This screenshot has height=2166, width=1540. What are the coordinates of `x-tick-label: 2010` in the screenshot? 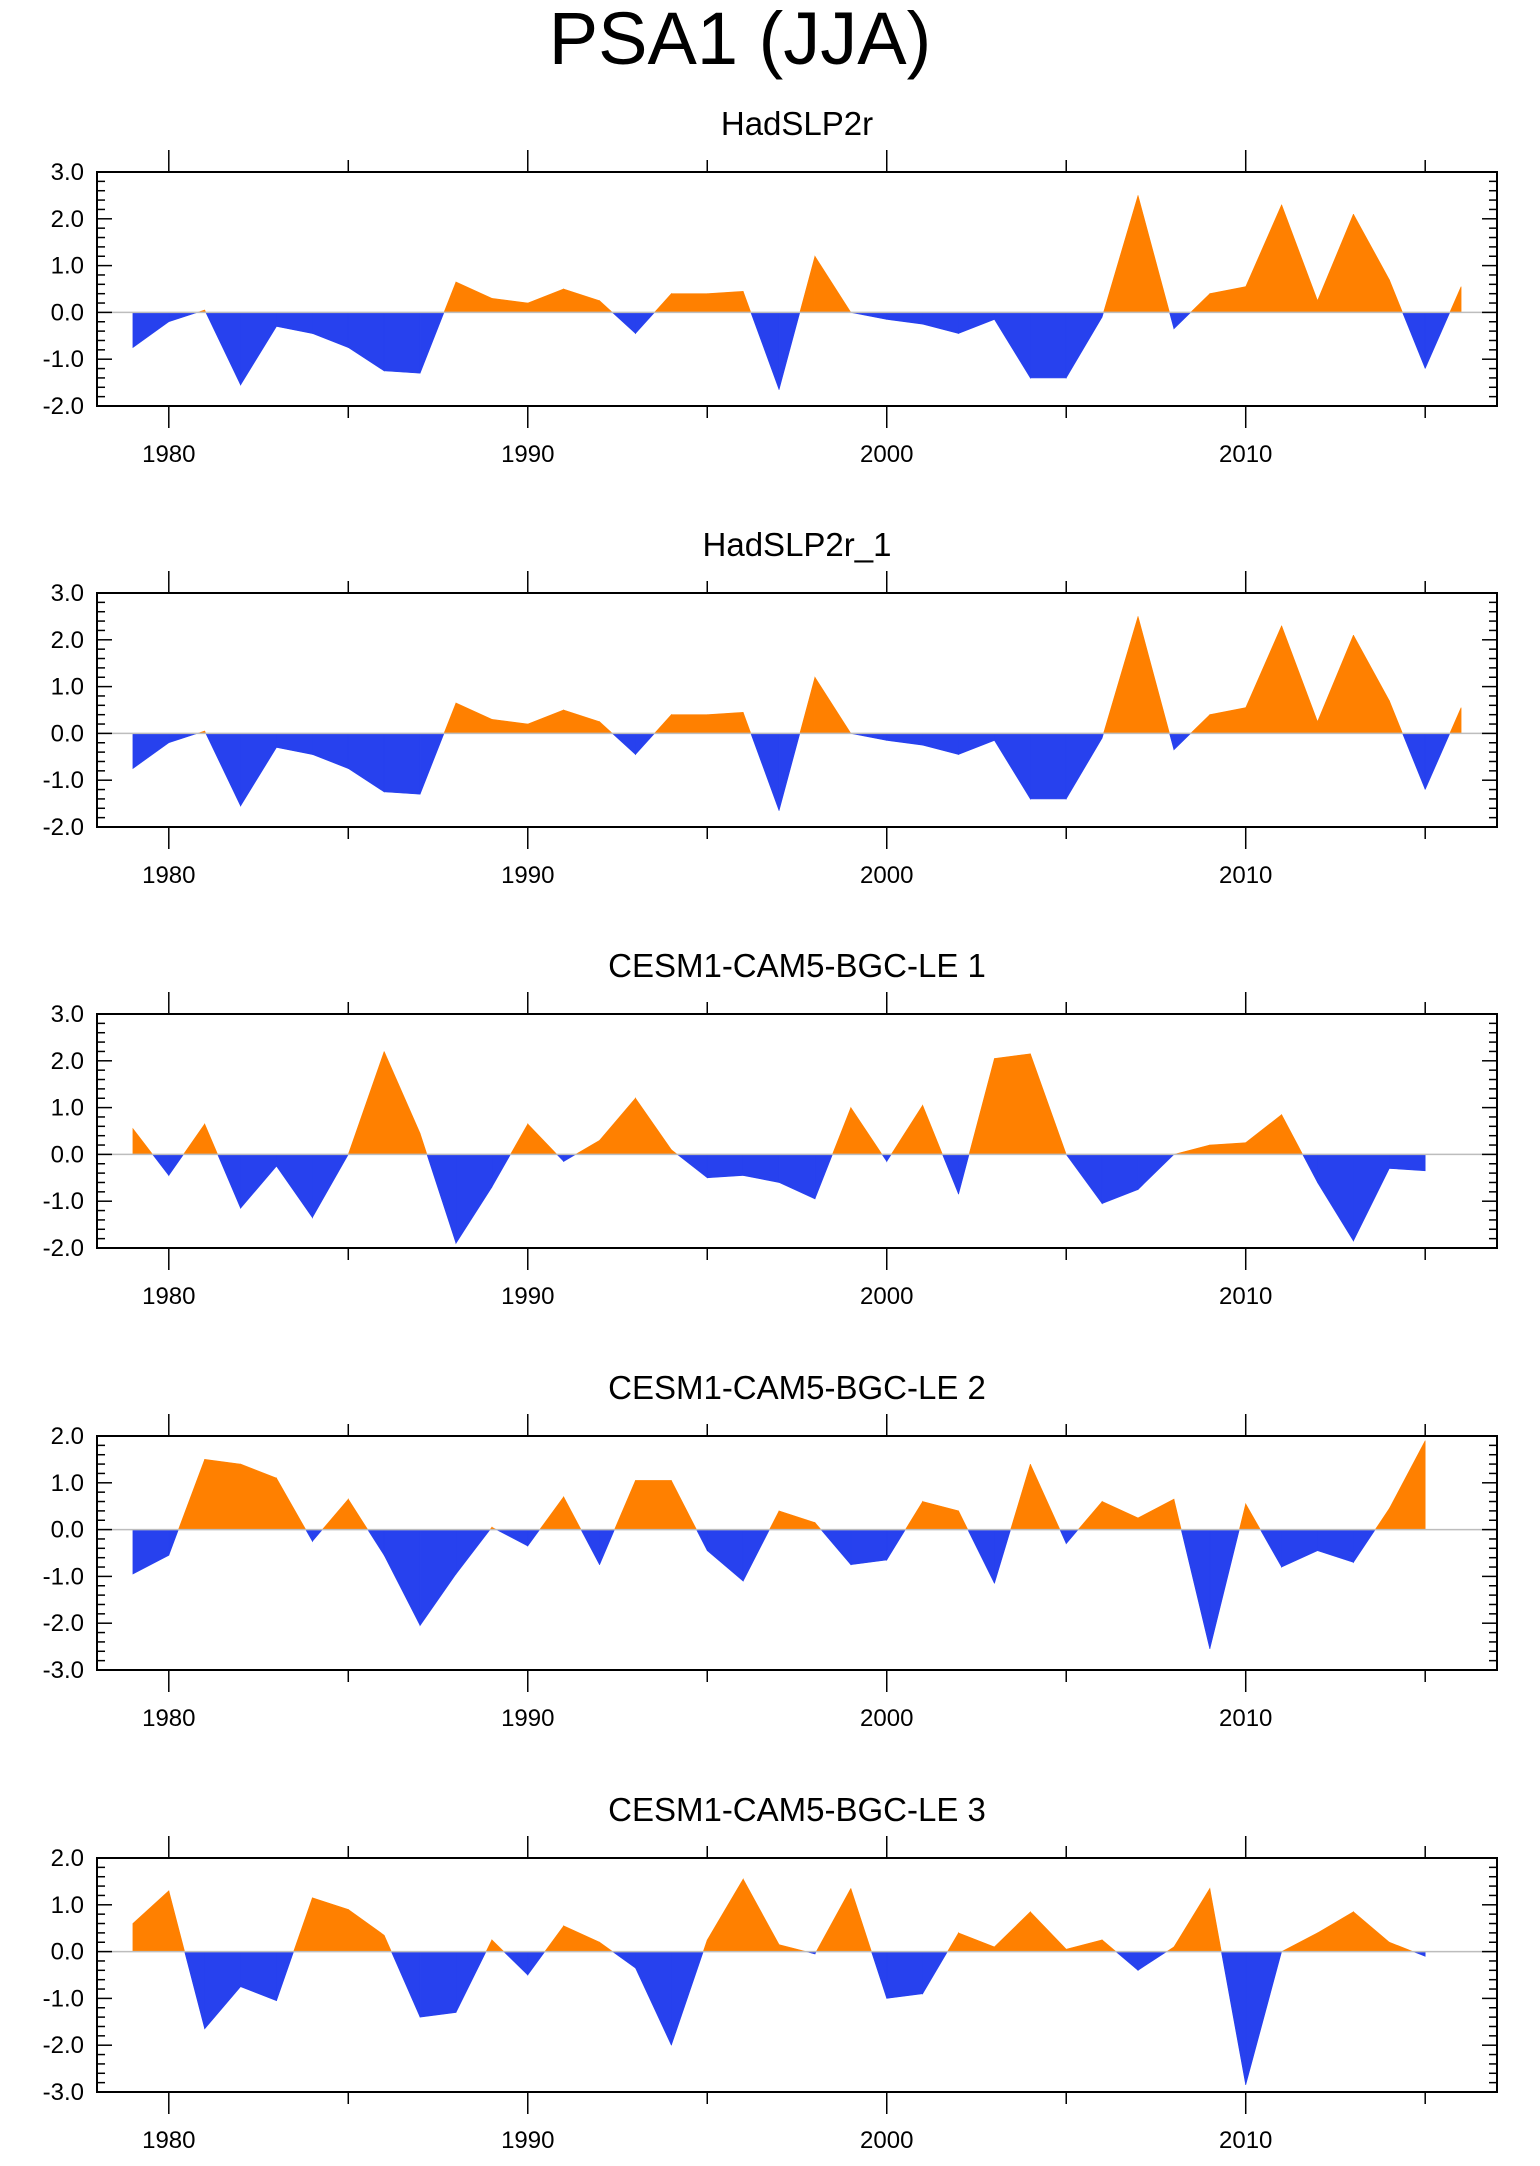 It's located at (1245, 454).